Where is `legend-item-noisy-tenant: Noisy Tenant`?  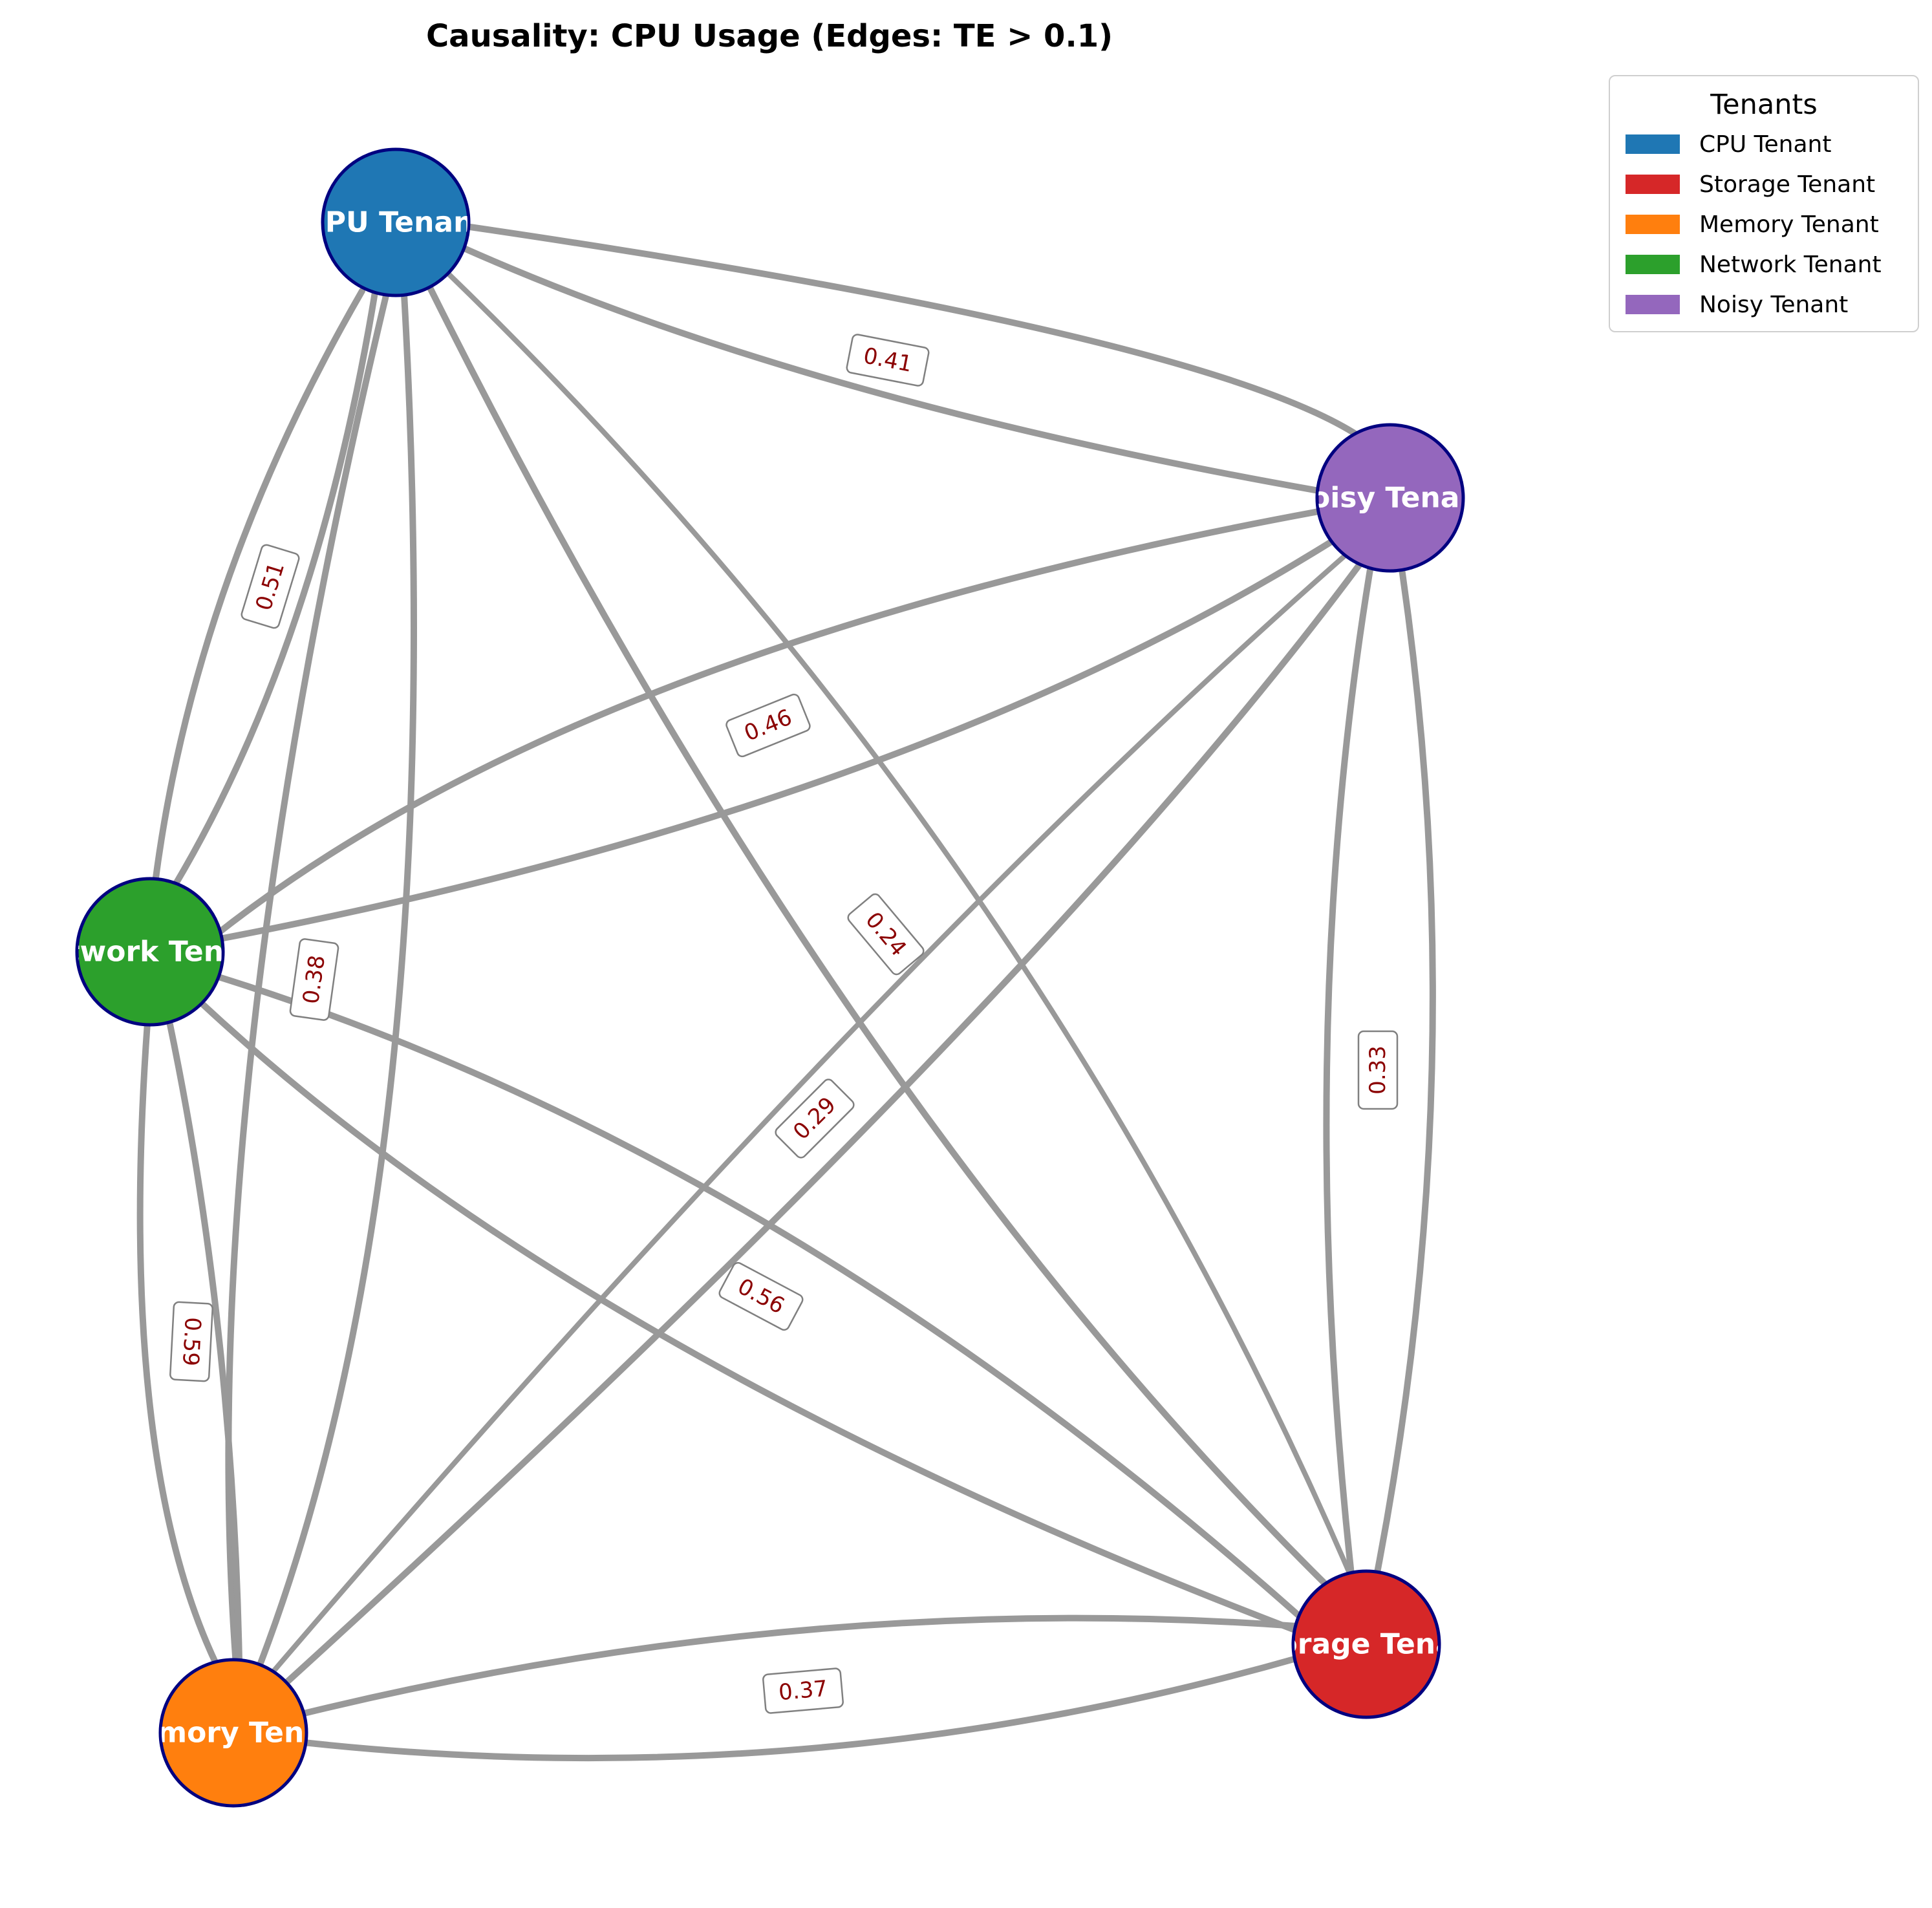 legend-item-noisy-tenant: Noisy Tenant is located at coordinates (1764, 304).